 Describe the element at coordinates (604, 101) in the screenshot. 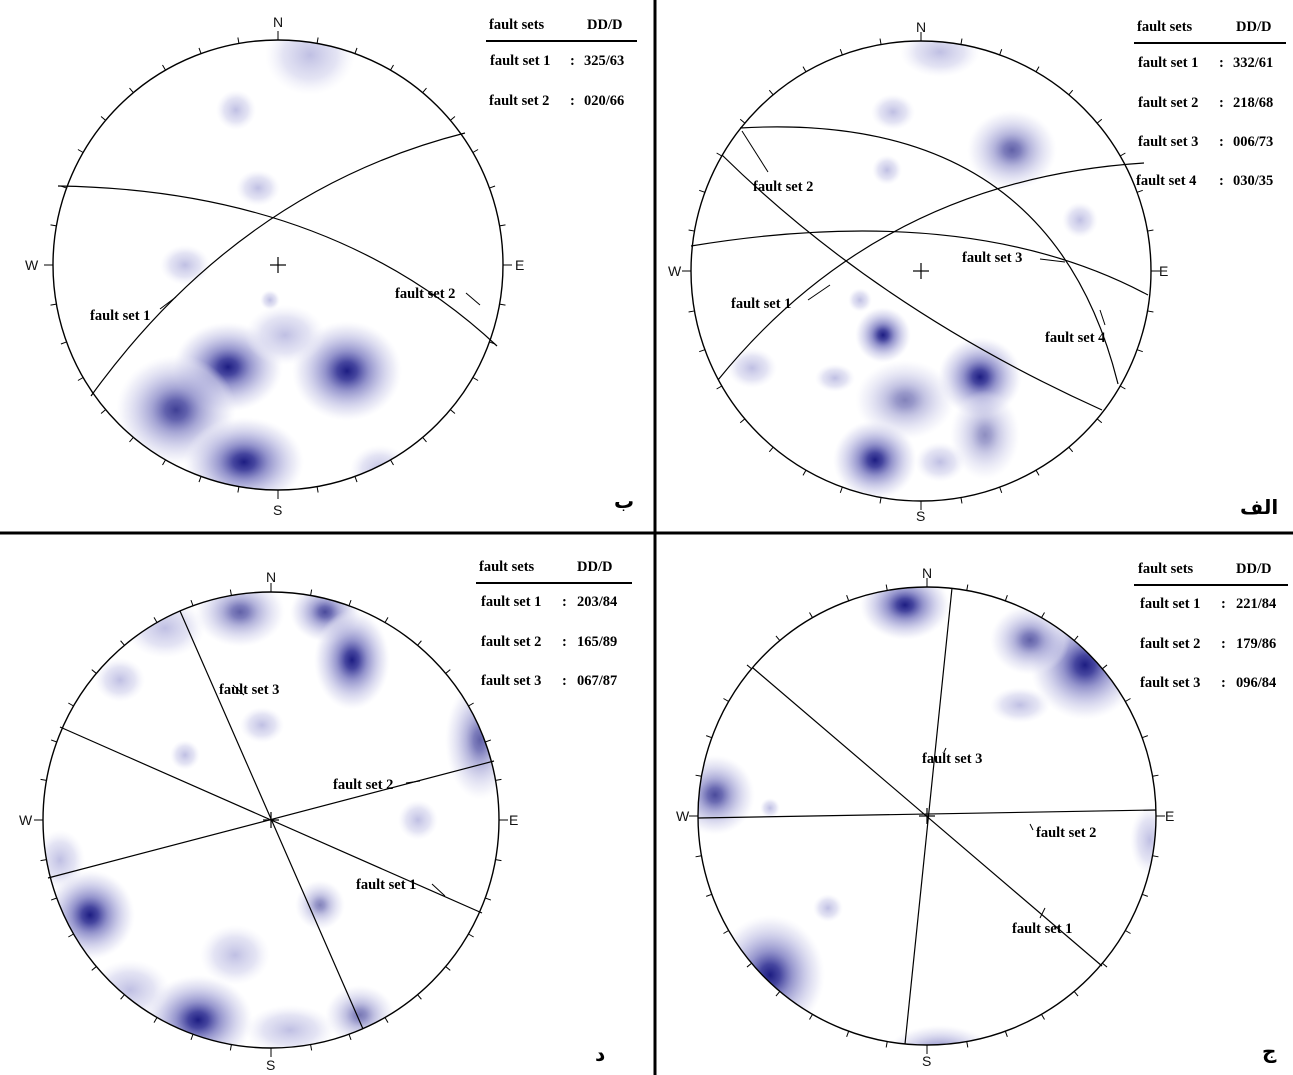

I see `table-row-value: 020/66` at that location.